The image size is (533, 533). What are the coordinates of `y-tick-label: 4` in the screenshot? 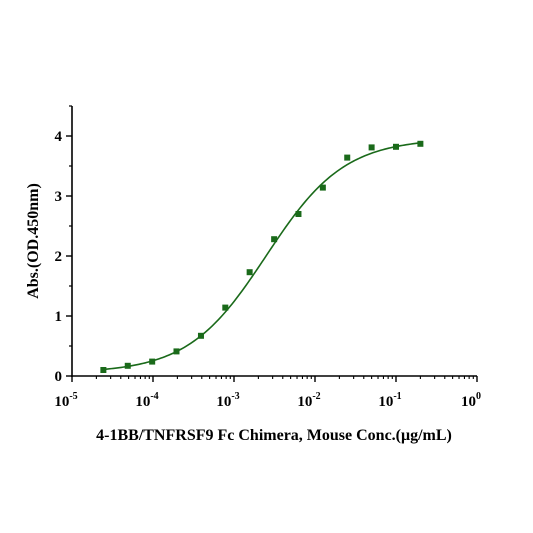 It's located at (59, 137).